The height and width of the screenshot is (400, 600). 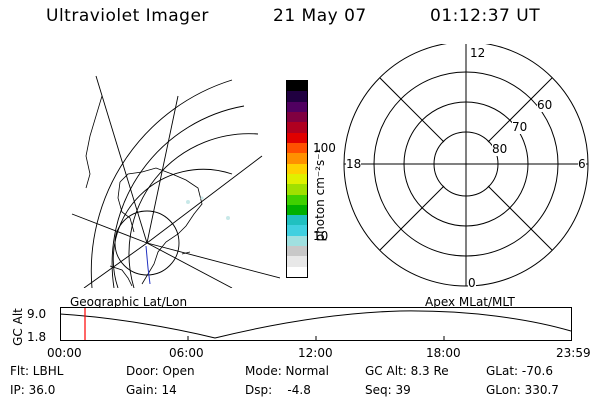 What do you see at coordinates (160, 371) in the screenshot?
I see `info-door: Door: Open` at bounding box center [160, 371].